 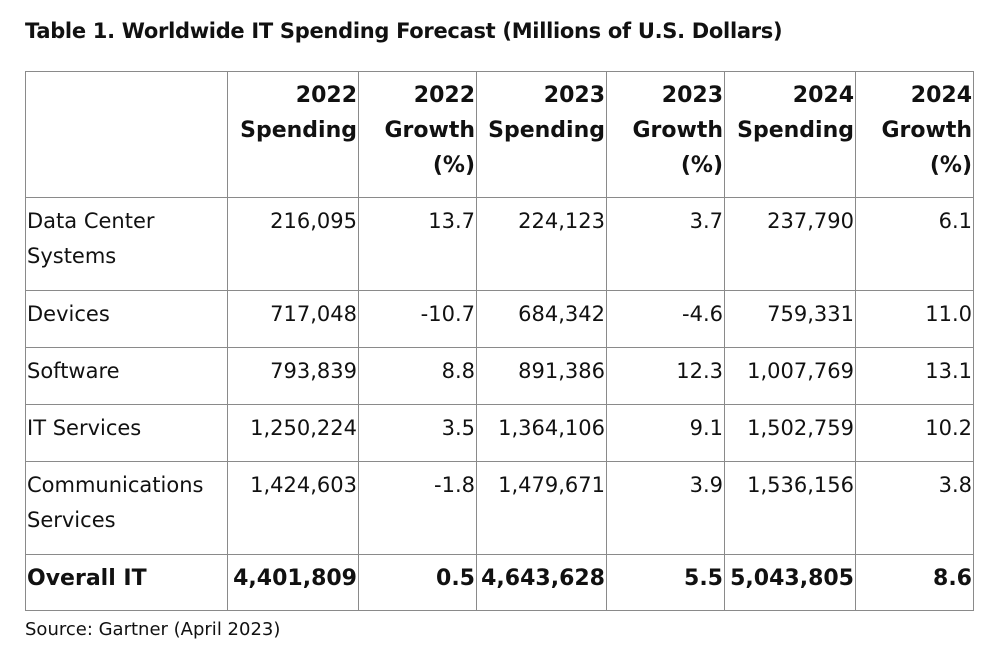 What do you see at coordinates (293, 433) in the screenshot?
I see `table-cell: 1,250,224` at bounding box center [293, 433].